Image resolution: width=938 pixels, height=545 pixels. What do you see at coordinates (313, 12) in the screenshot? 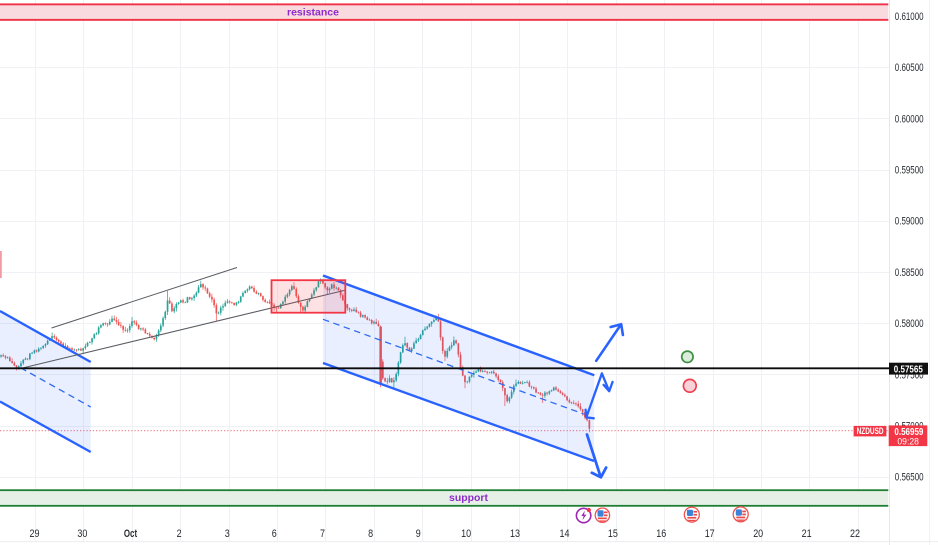
I see `svg-text: resistance` at bounding box center [313, 12].